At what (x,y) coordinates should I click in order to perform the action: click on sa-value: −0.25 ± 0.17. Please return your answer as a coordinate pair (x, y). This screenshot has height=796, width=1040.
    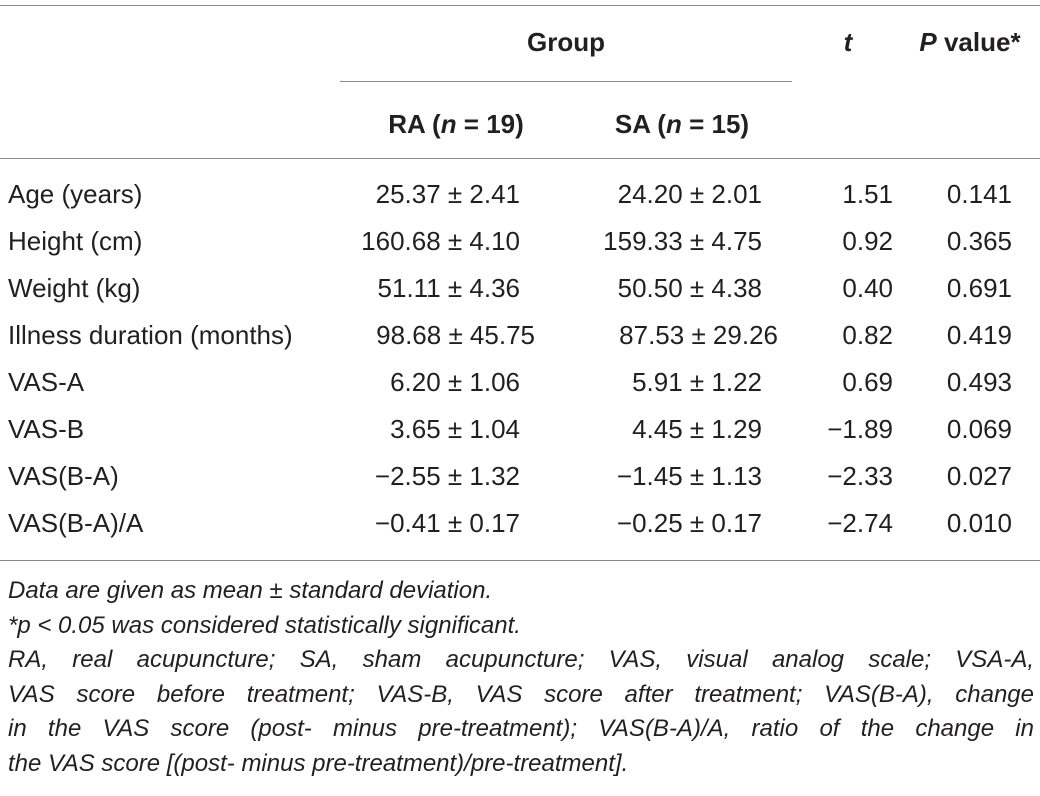
    Looking at the image, I should click on (689, 523).